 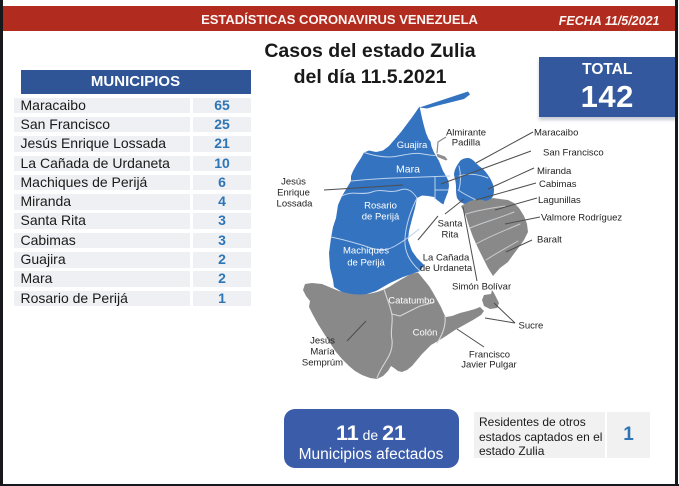 I want to click on svg-text: Padilla, so click(x=466, y=143).